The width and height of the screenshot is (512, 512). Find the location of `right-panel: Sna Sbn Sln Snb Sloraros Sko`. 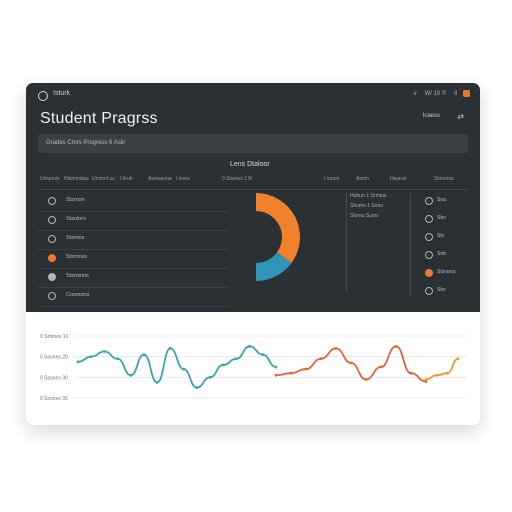

right-panel: Sna Sbn Sln Snb Sloraros Sko is located at coordinates (438, 245).